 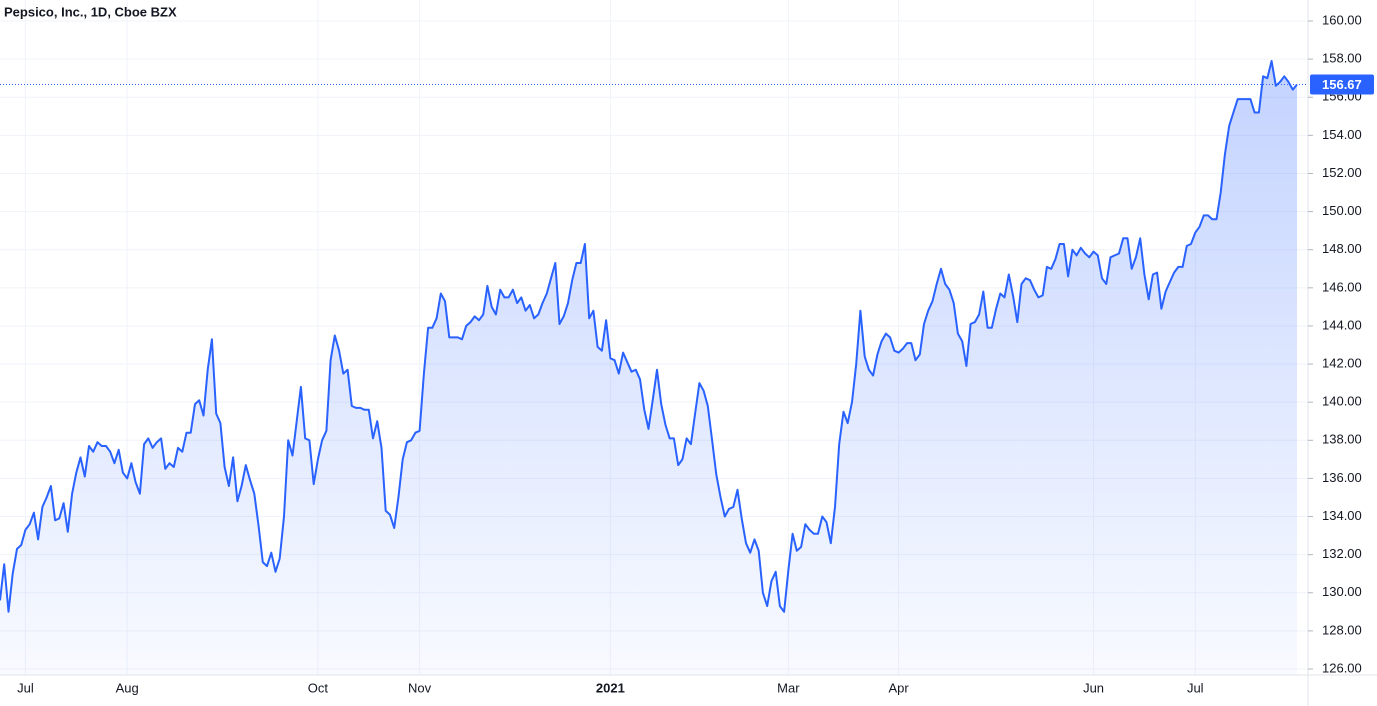 What do you see at coordinates (1342, 172) in the screenshot?
I see `y-tick-label: 152.00` at bounding box center [1342, 172].